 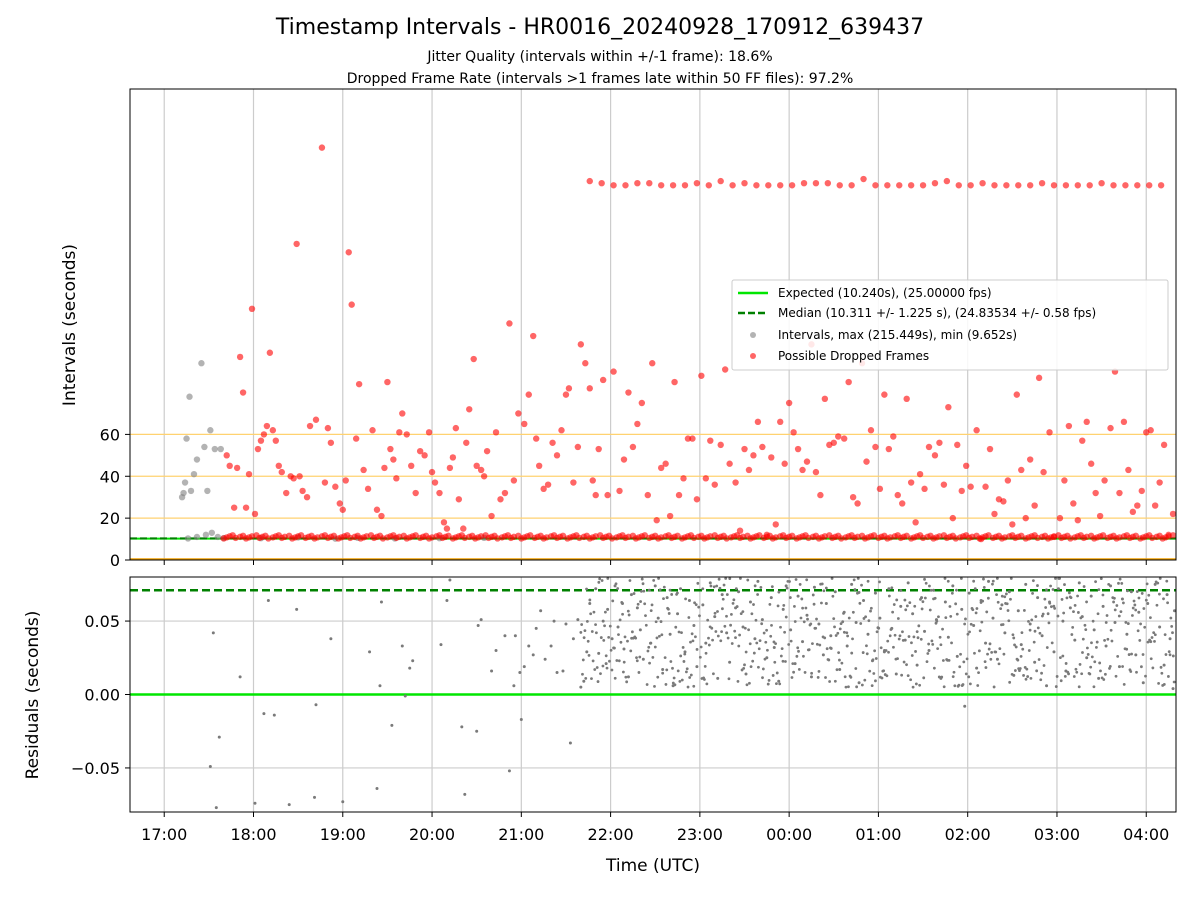 What do you see at coordinates (655, 562) in the screenshot?
I see `top-x-ticks` at bounding box center [655, 562].